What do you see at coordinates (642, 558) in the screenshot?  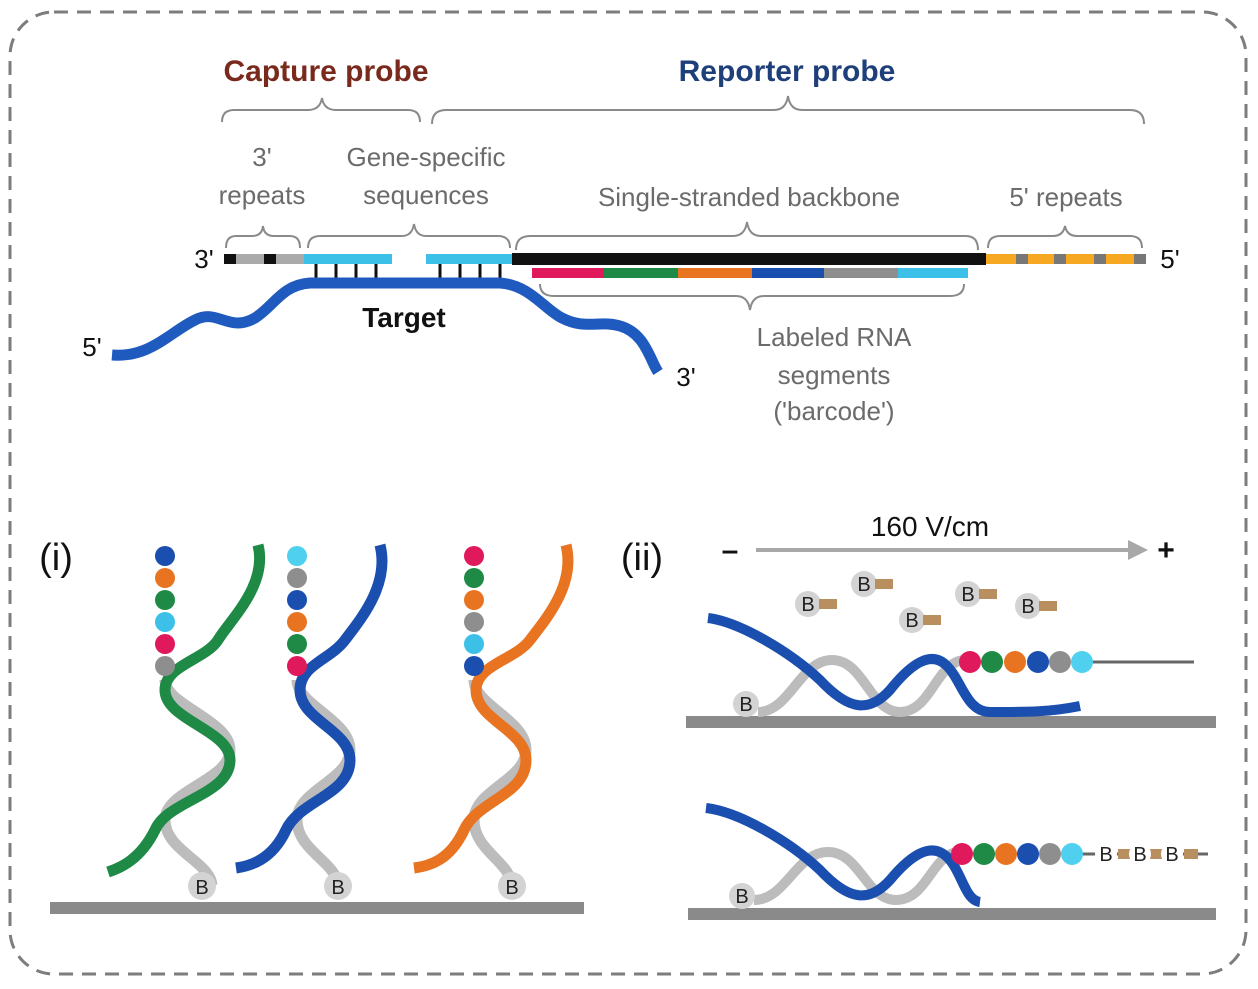 I see `panel-ii-label: (ii)` at bounding box center [642, 558].